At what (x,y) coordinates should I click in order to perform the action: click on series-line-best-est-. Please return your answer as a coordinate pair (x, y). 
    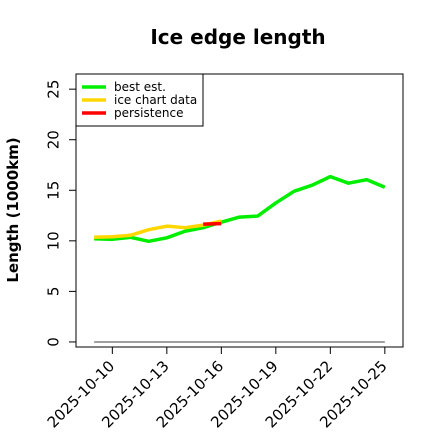
    Looking at the image, I should click on (240, 209).